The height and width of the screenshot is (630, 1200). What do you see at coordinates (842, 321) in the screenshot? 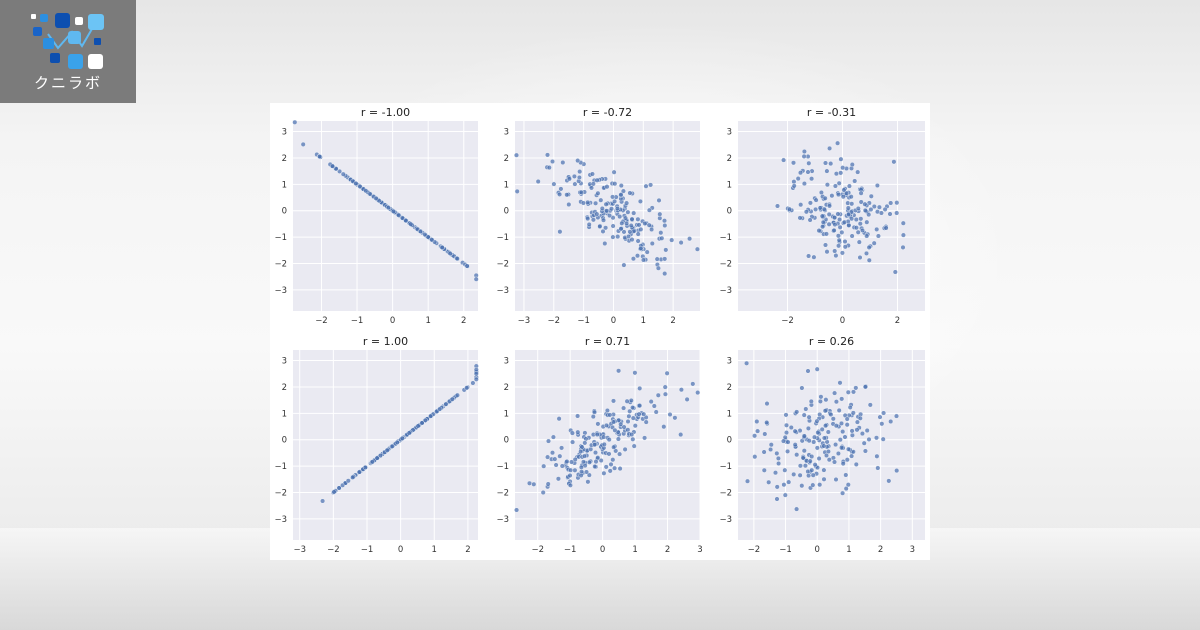
I see `x-tick-label: 0` at bounding box center [842, 321].